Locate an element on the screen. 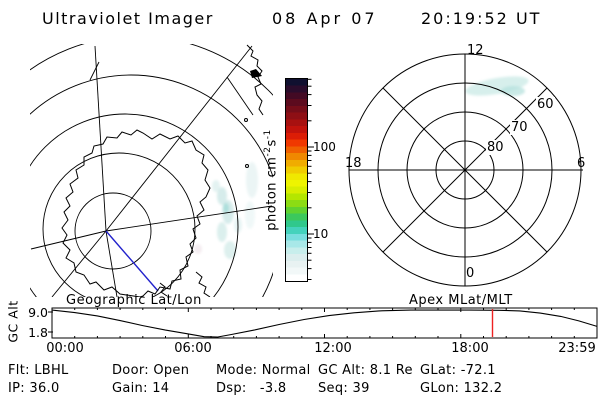 The width and height of the screenshot is (600, 400). strip-xtick-0000: 00:00 is located at coordinates (65, 348).